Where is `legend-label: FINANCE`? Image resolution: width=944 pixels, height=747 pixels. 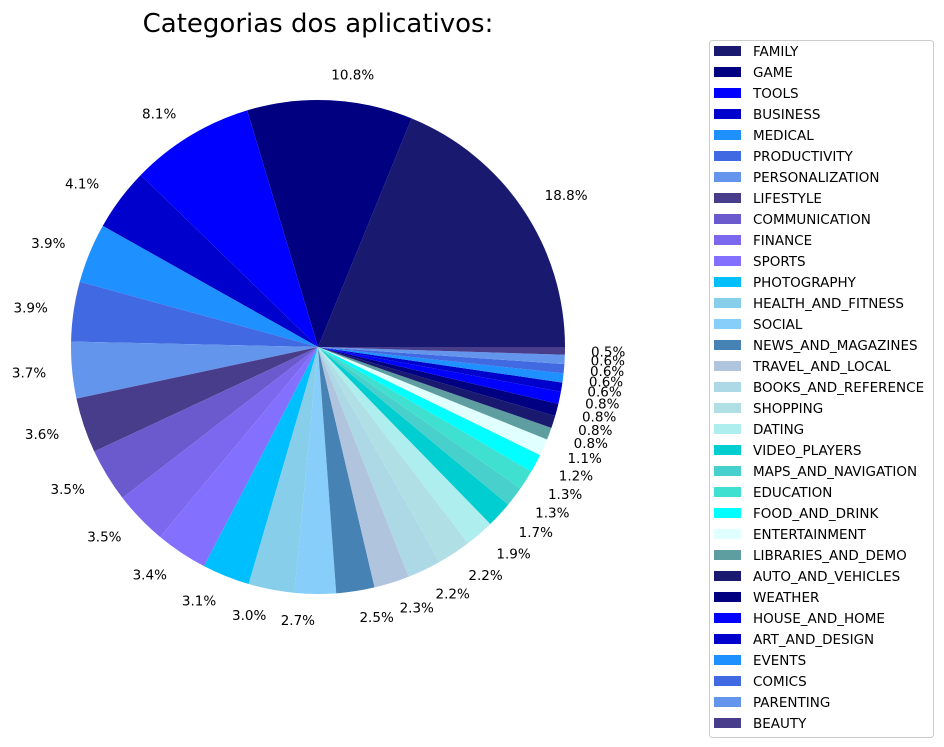
legend-label: FINANCE is located at coordinates (782, 241).